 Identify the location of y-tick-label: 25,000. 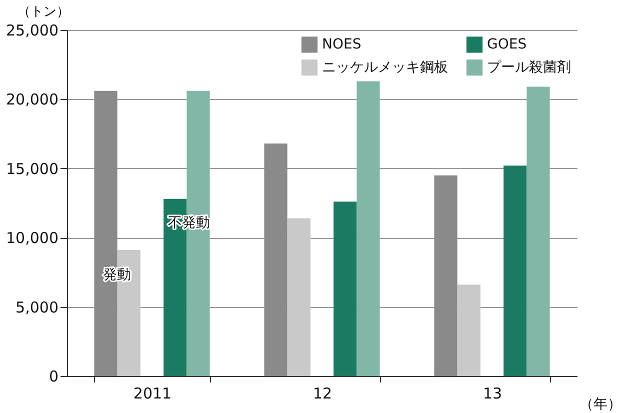
(32, 31).